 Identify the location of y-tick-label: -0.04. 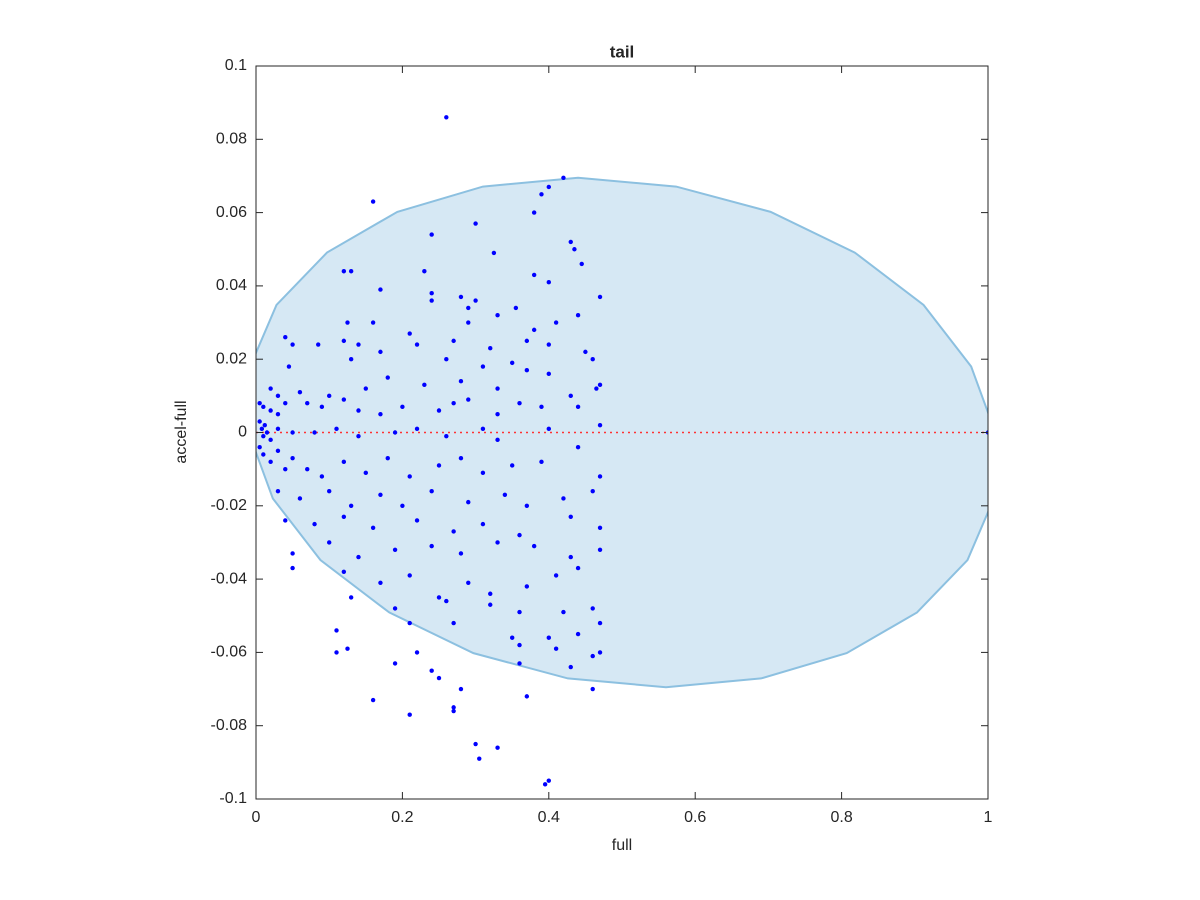
(229, 578).